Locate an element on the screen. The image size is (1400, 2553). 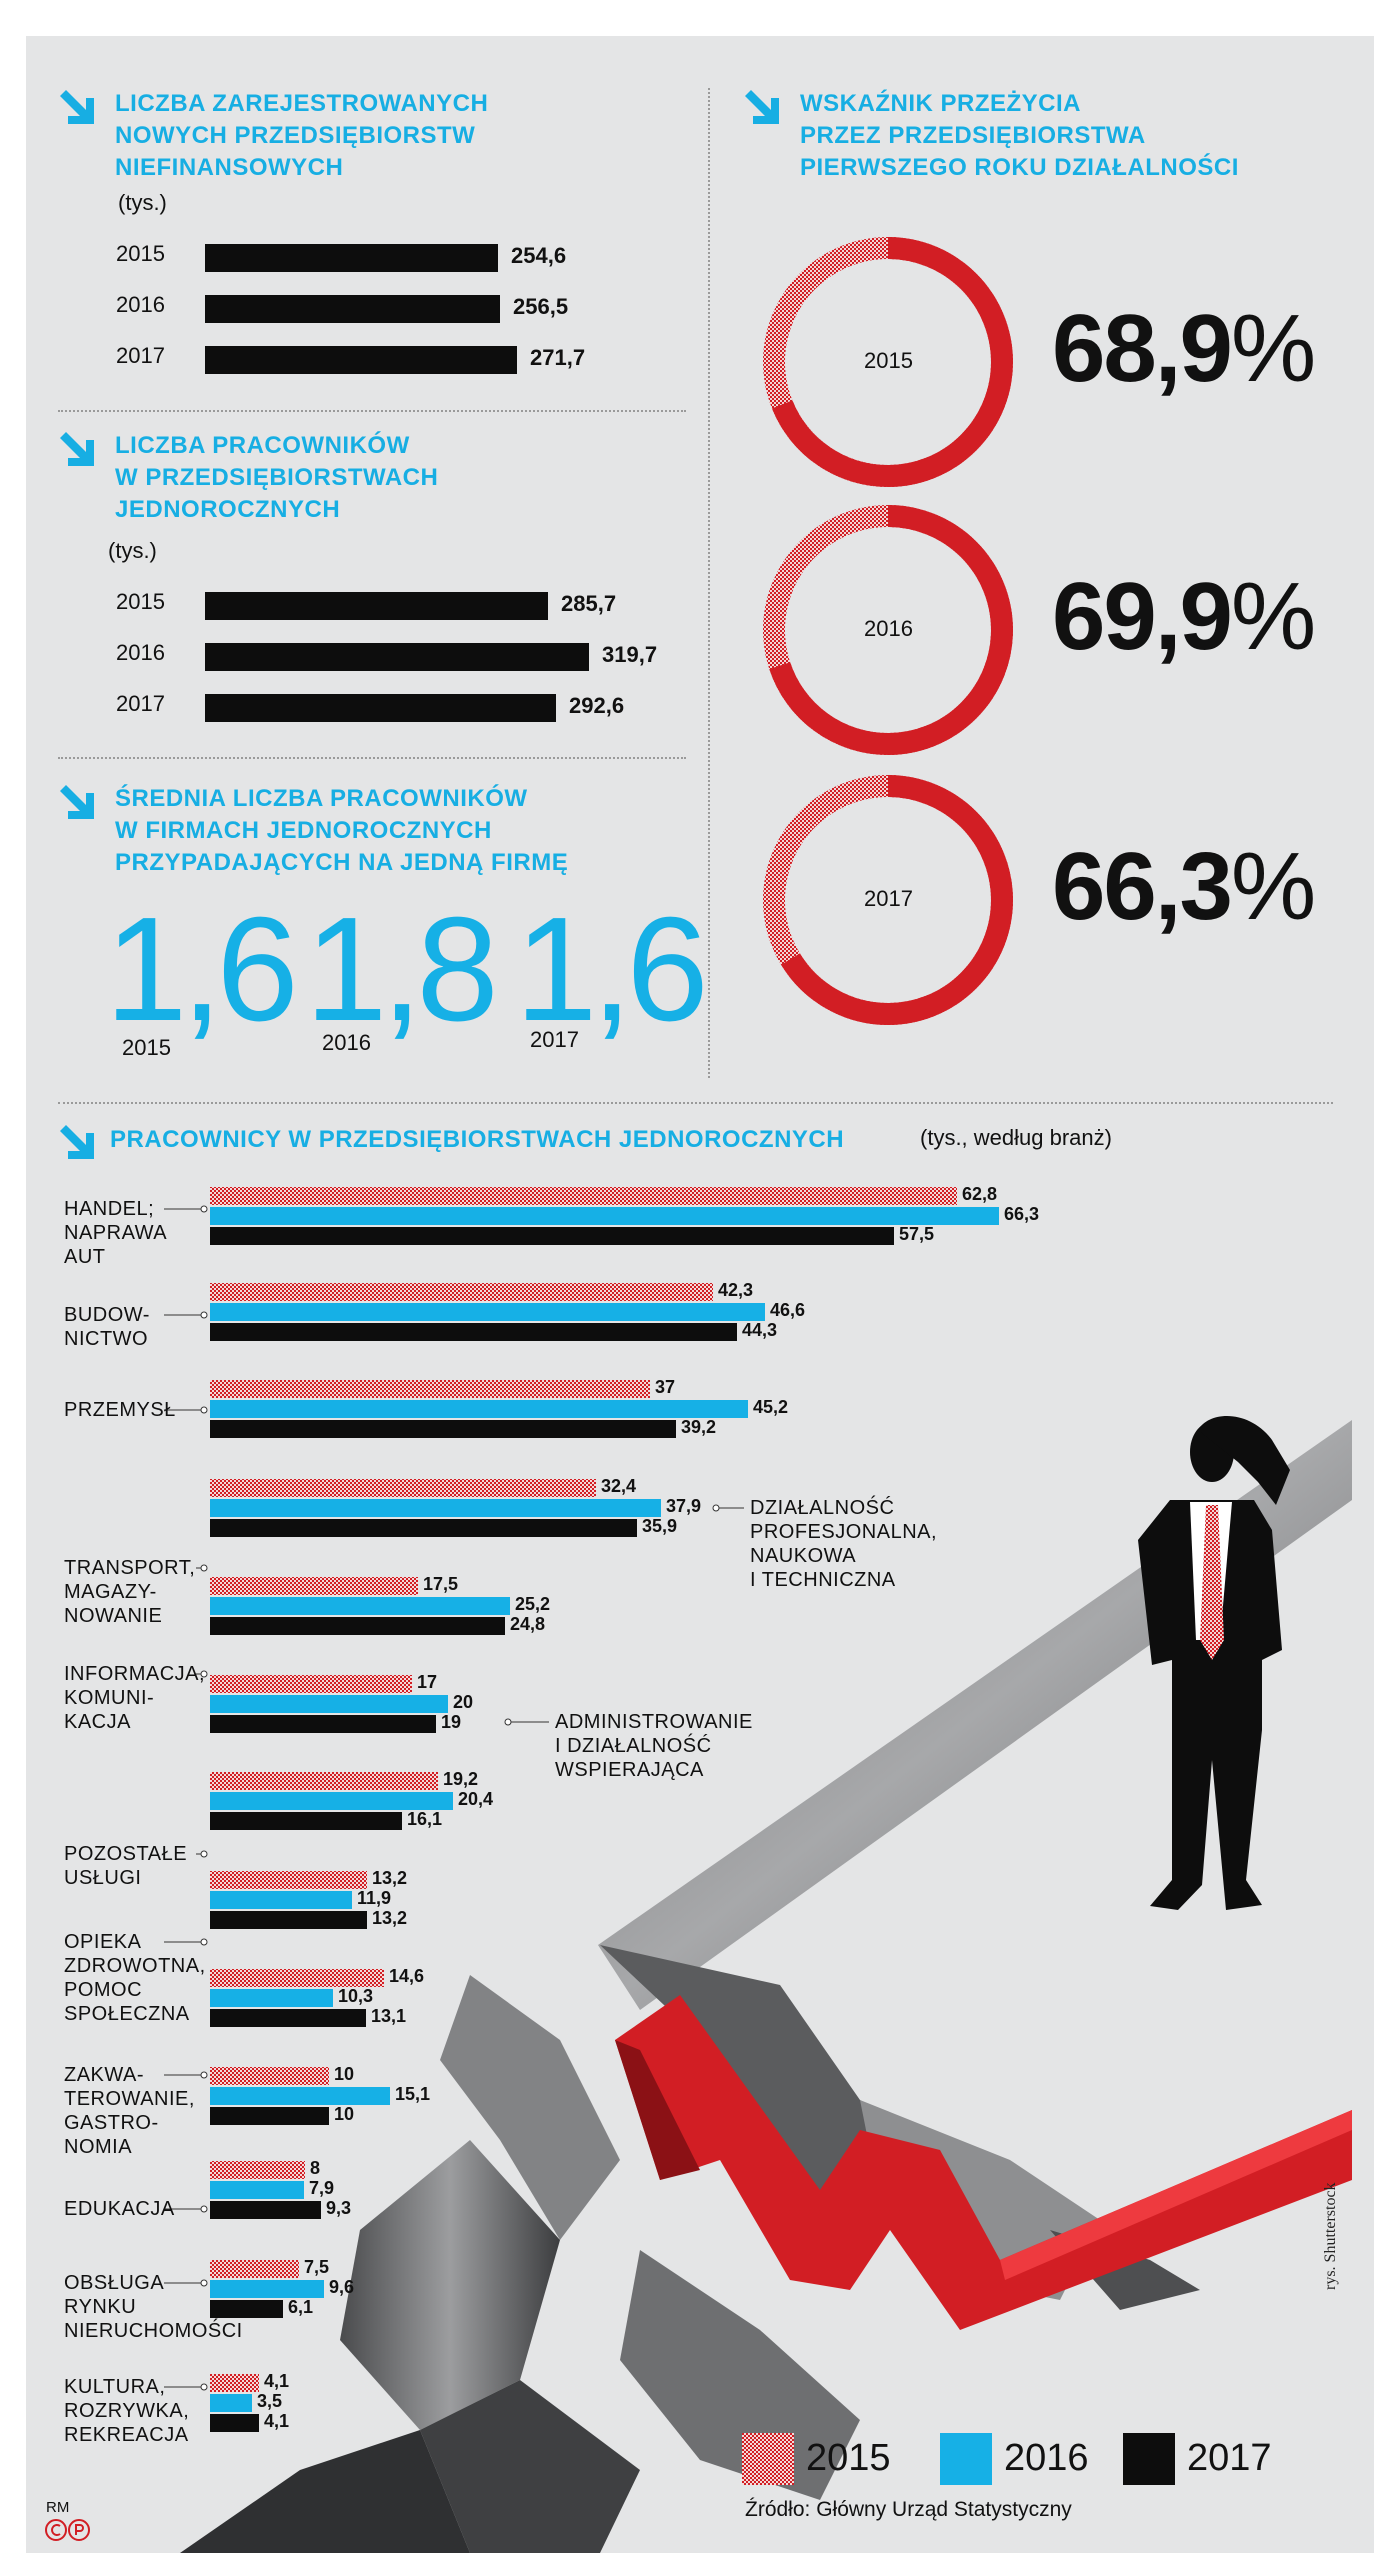
value-label: 13,2 is located at coordinates (390, 1918).